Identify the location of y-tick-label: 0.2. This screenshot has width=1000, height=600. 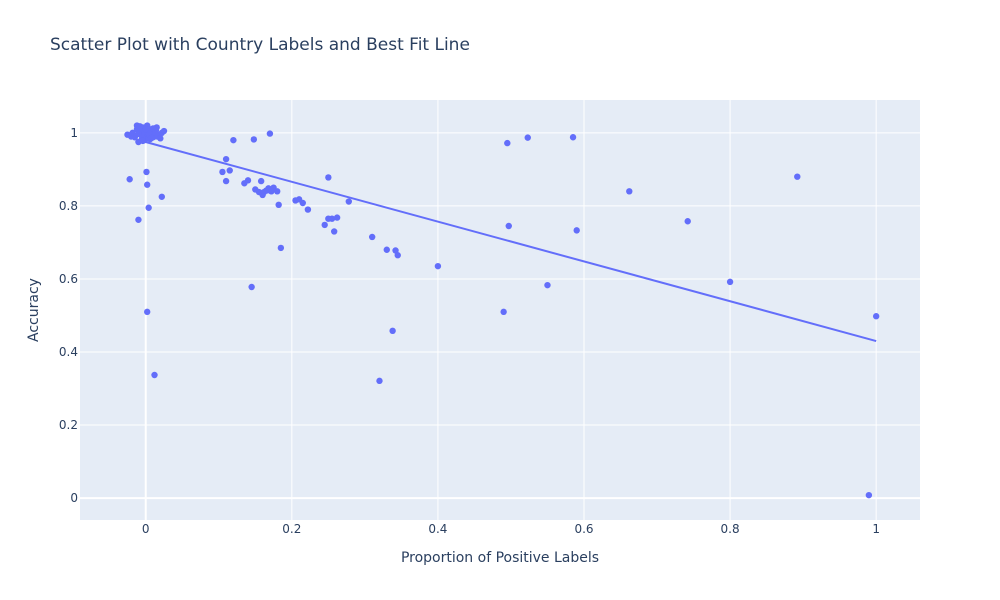
(68, 425).